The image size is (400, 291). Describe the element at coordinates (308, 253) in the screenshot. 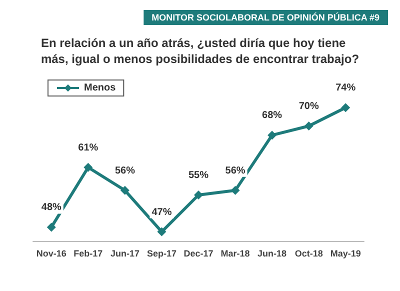

I see `x-tick-label: Oct-18` at that location.